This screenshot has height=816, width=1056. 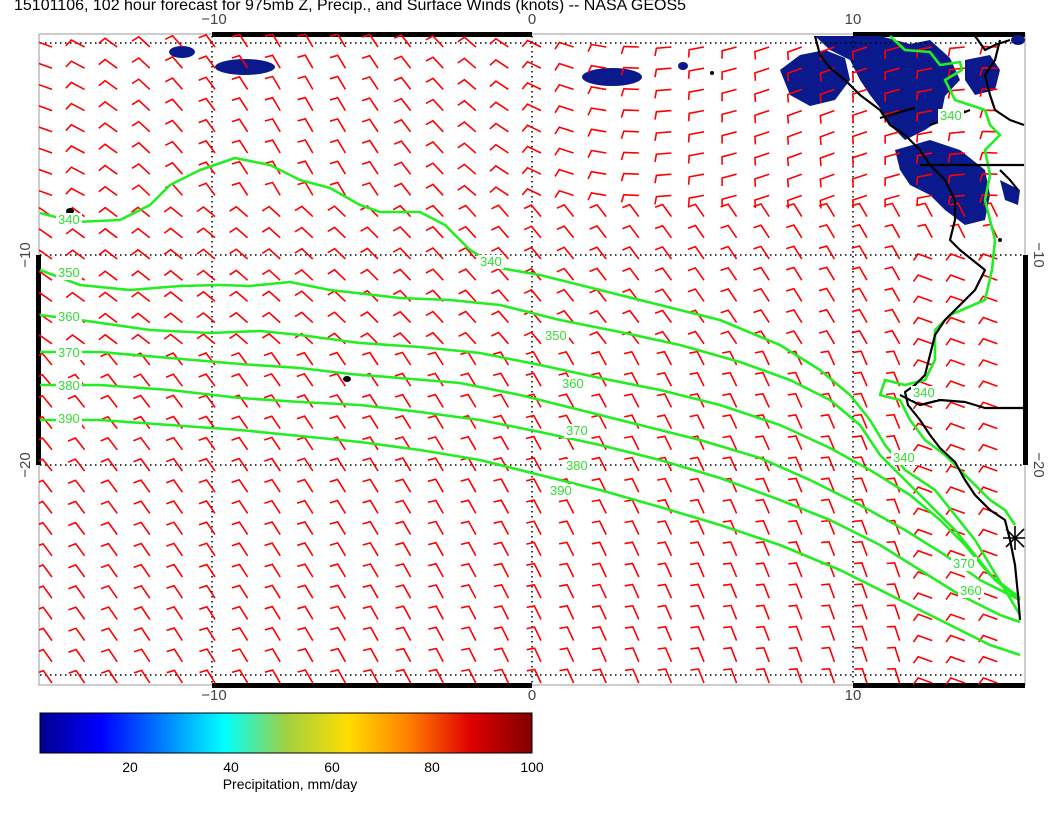 What do you see at coordinates (904, 457) in the screenshot?
I see `contour-label: 340` at bounding box center [904, 457].